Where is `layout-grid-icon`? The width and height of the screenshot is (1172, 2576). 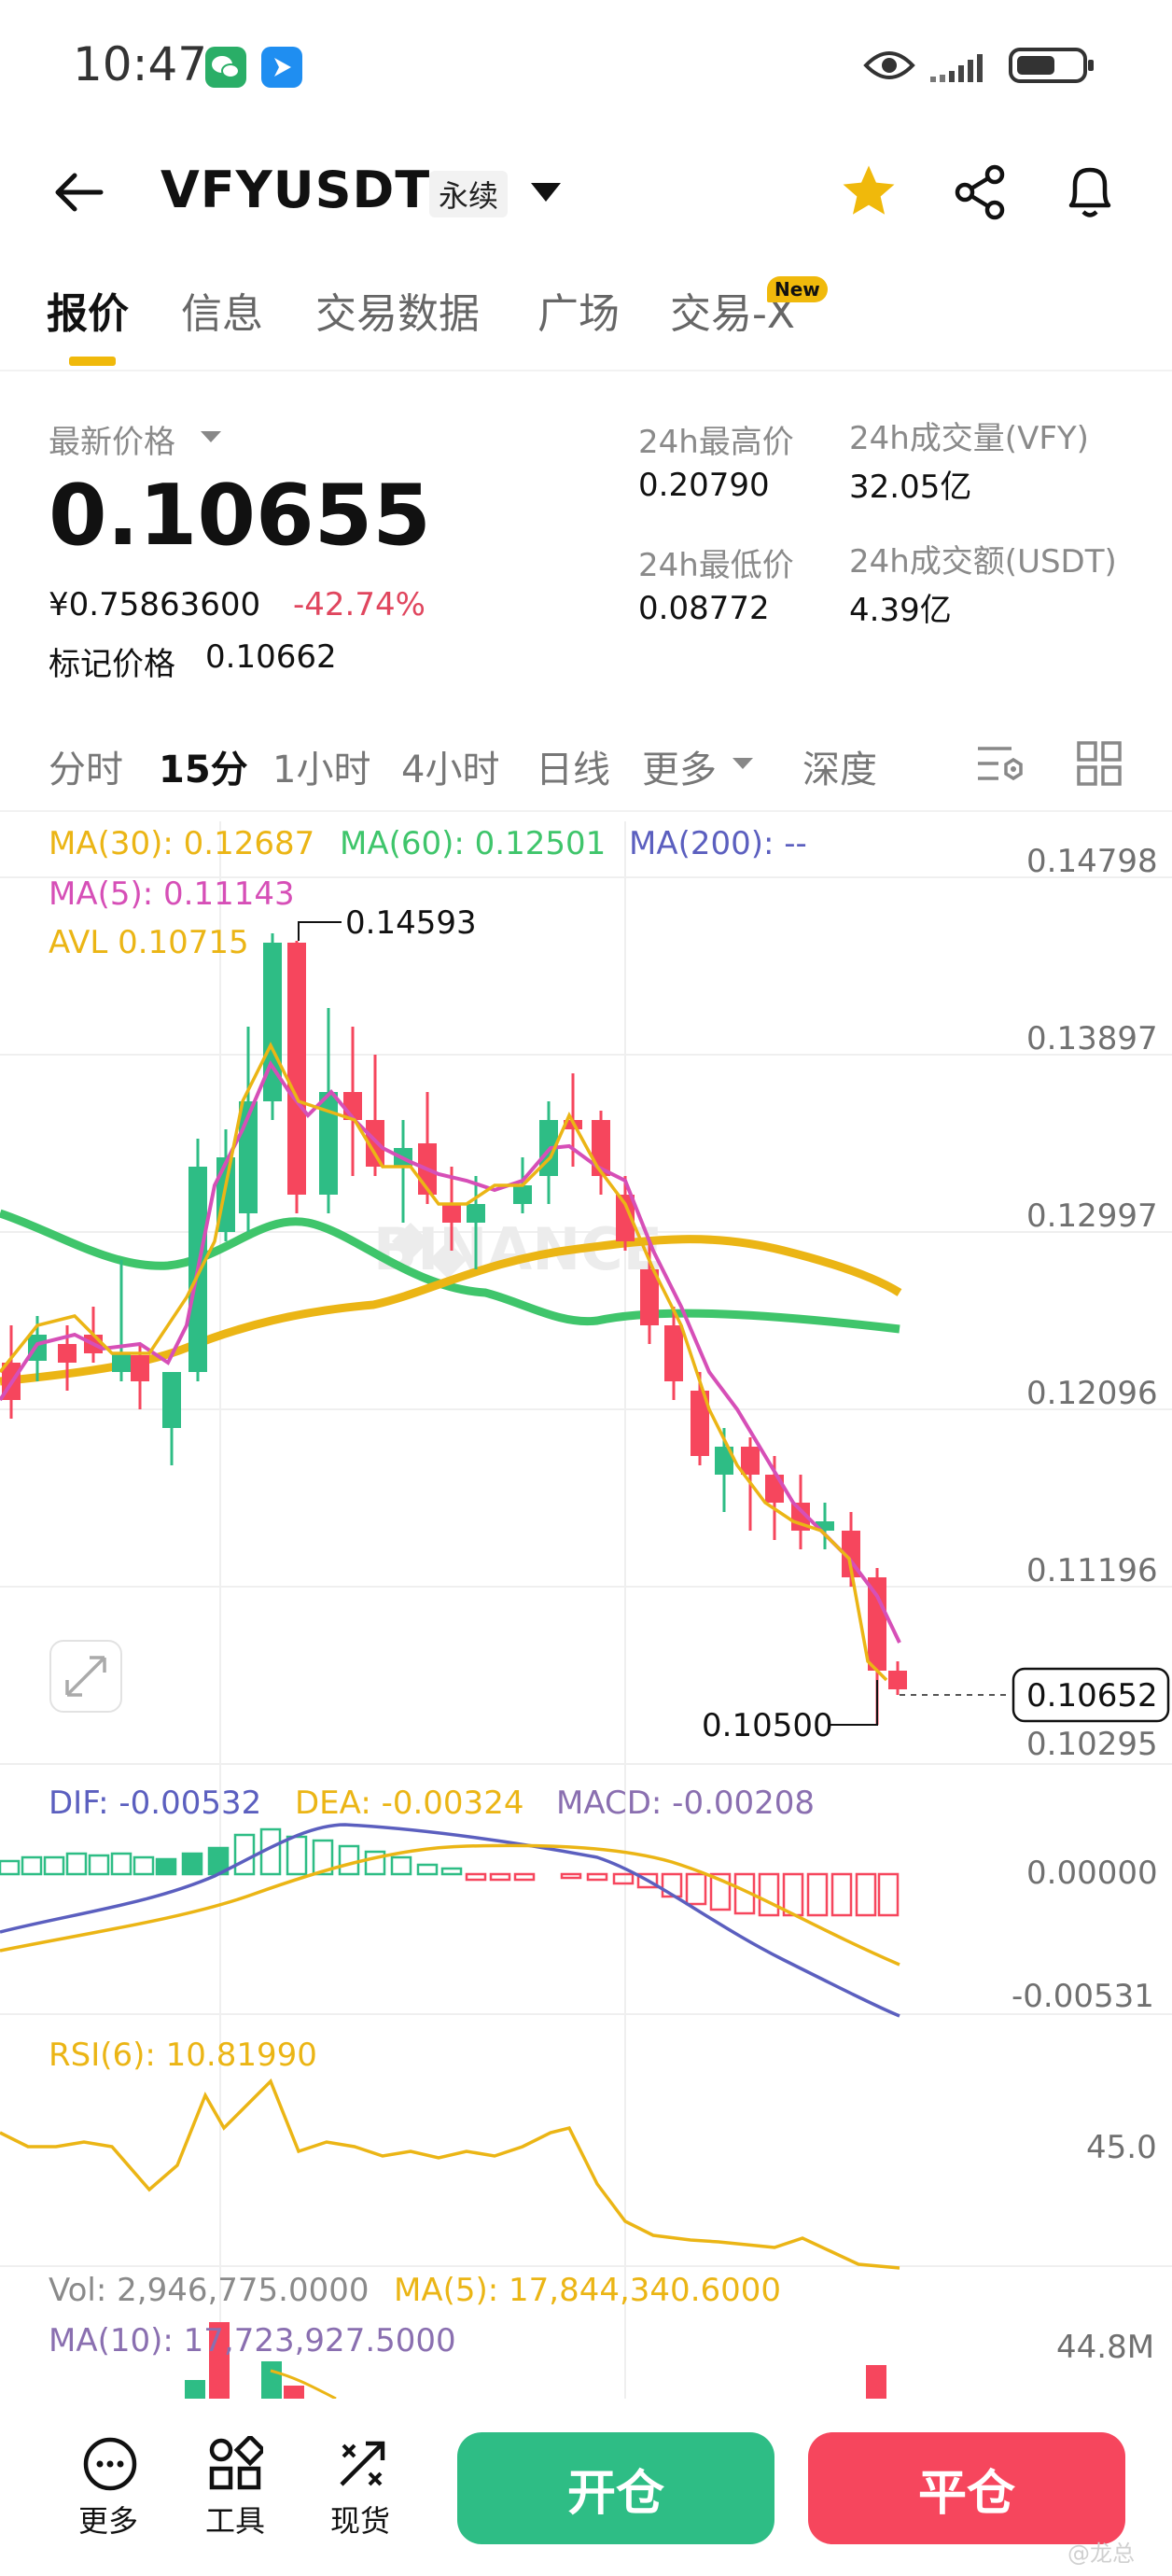 layout-grid-icon is located at coordinates (1099, 765).